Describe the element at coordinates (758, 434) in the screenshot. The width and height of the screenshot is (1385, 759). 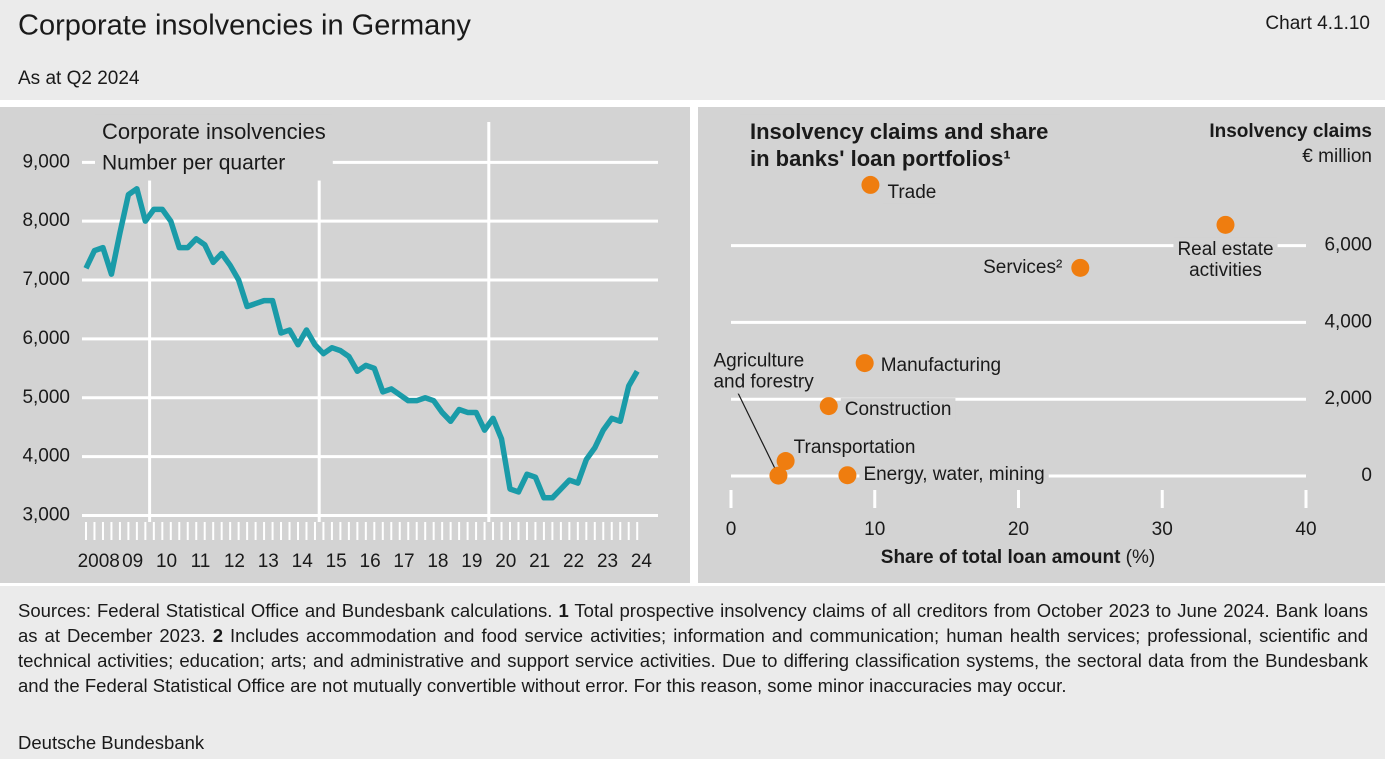
I see `leader-line` at that location.